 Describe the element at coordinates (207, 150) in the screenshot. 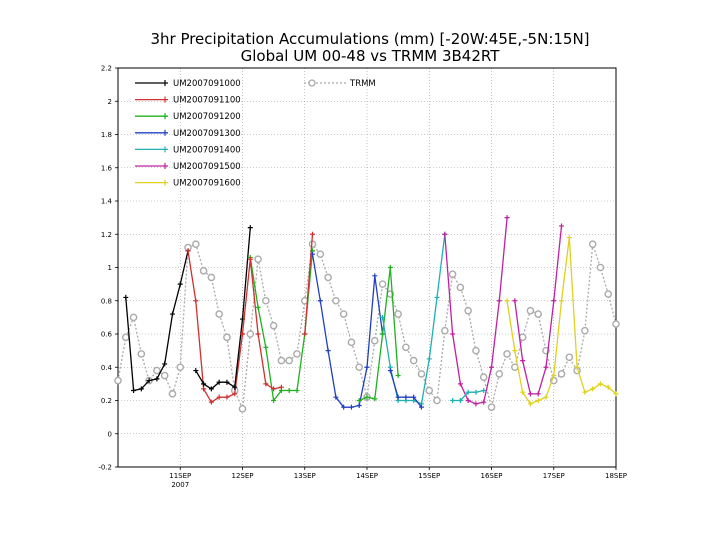

I see `legend-label: UM2007091400` at that location.